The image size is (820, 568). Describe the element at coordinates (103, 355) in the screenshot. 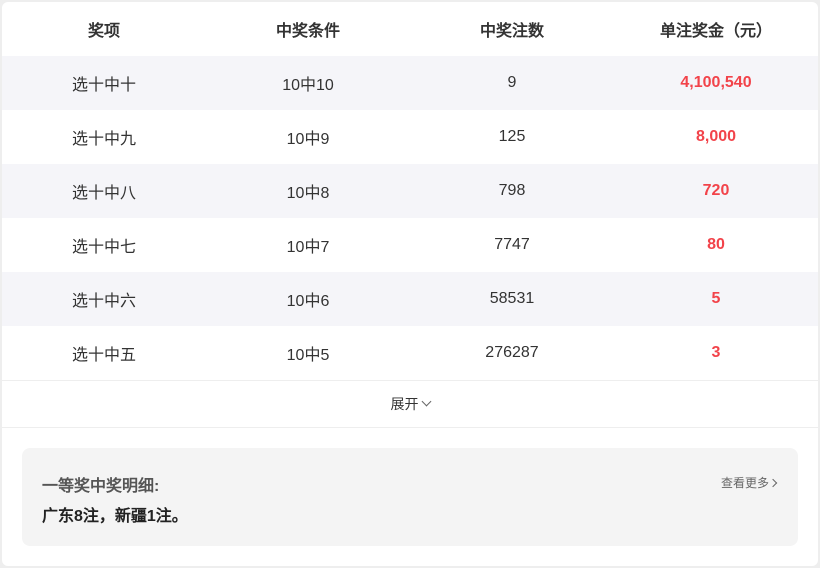

I see `prize-name: 选十中五` at that location.